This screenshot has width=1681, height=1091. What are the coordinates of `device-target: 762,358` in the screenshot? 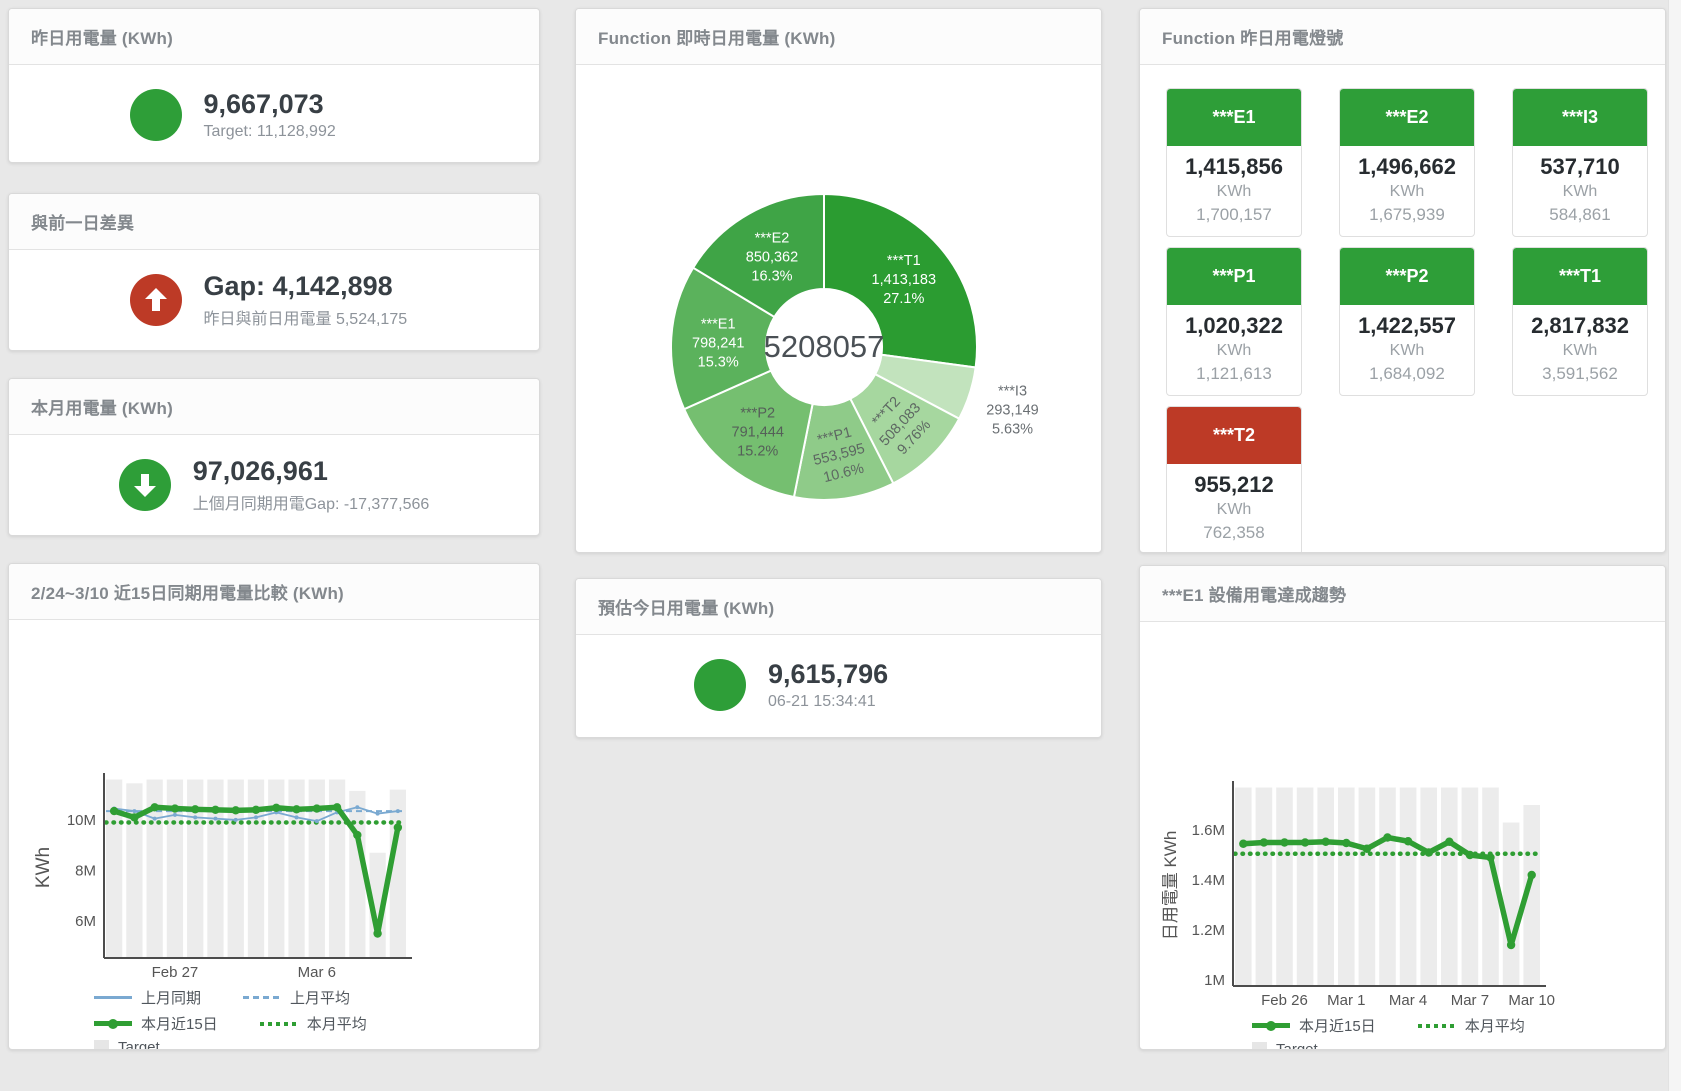 It's located at (1234, 532).